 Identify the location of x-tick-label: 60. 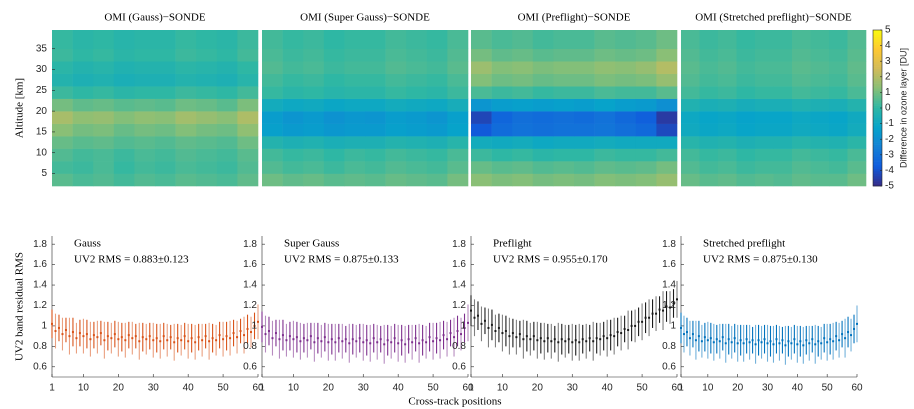
(468, 388).